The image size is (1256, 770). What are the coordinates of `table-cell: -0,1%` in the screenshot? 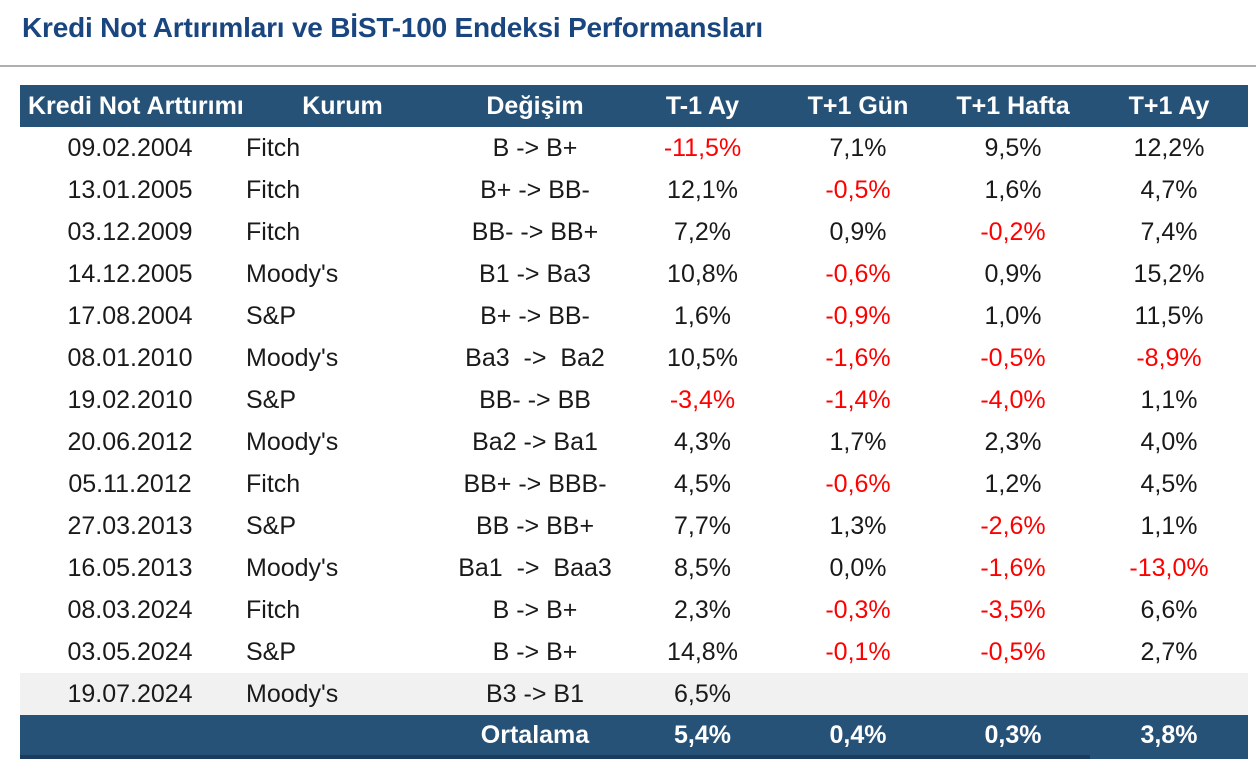 It's located at (858, 651).